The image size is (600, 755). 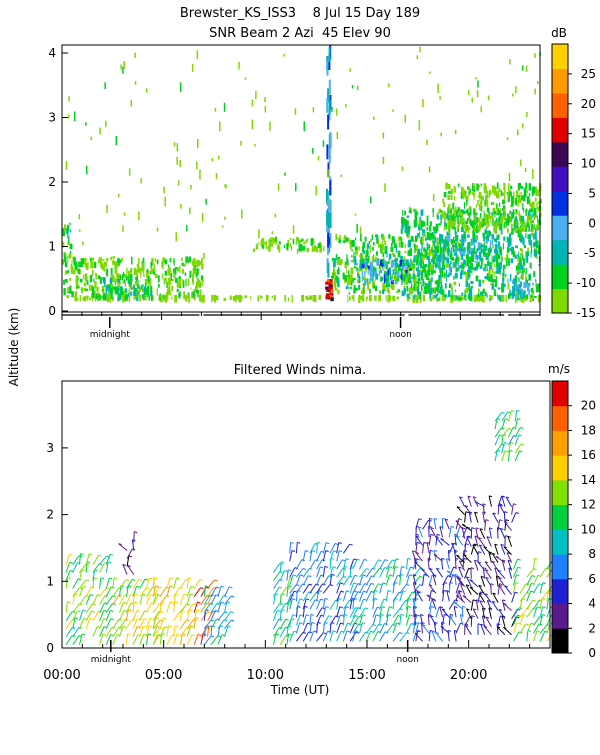 What do you see at coordinates (163, 675) in the screenshot?
I see `x-tick-label: 05:00` at bounding box center [163, 675].